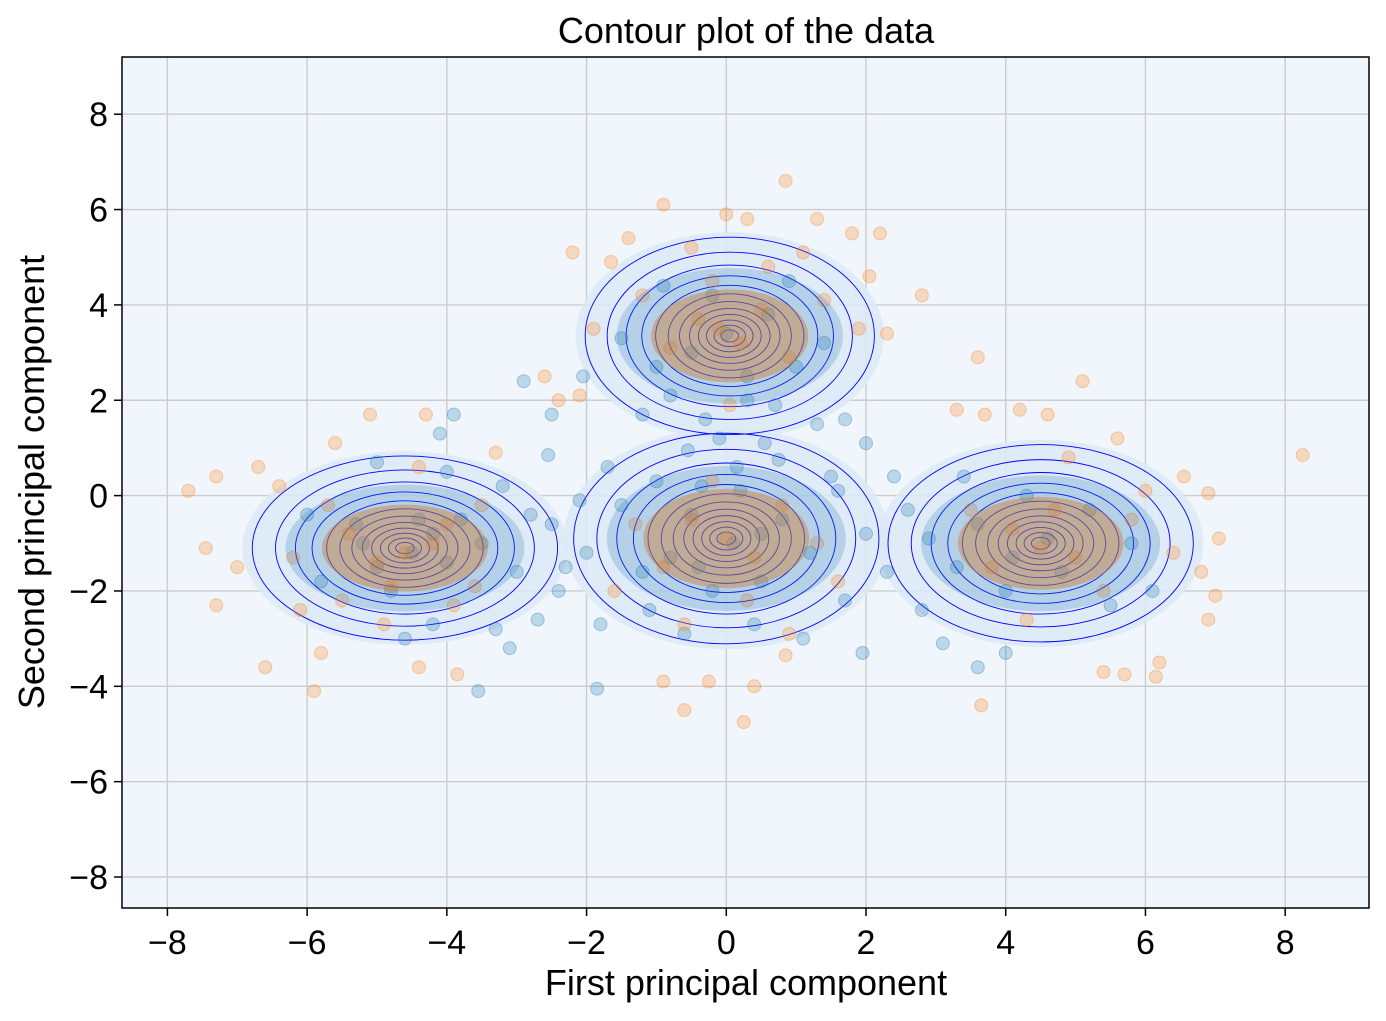  What do you see at coordinates (88, 878) in the screenshot?
I see `y-tick-label: −8` at bounding box center [88, 878].